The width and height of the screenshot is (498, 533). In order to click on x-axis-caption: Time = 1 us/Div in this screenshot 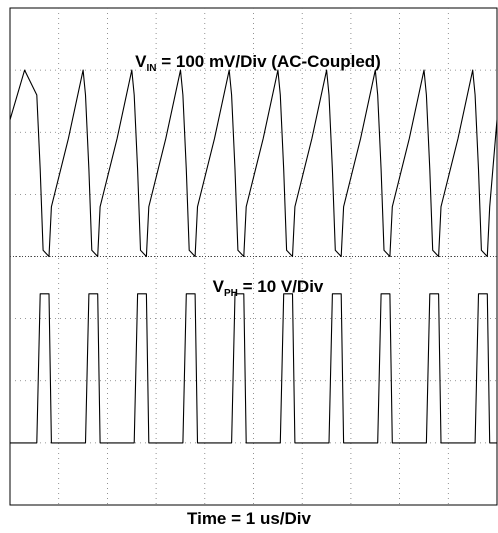, I will do `click(249, 518)`.